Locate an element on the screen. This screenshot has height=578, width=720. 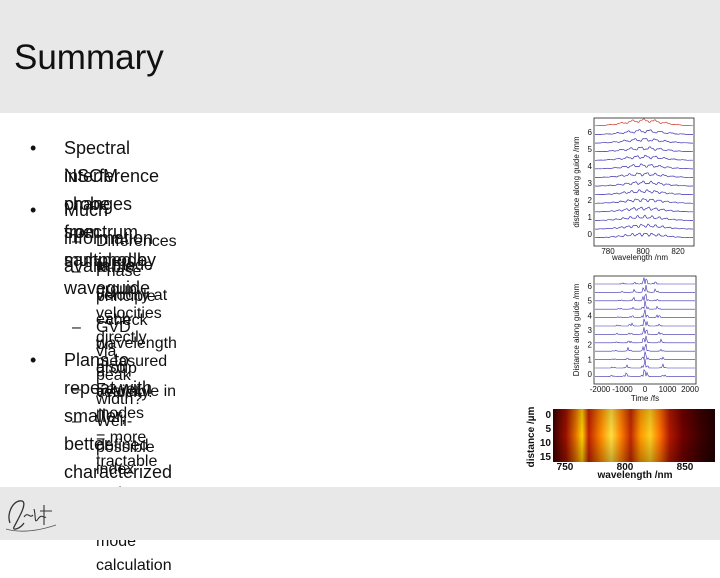
y-tick-label: 10 is located at coordinates (546, 443).